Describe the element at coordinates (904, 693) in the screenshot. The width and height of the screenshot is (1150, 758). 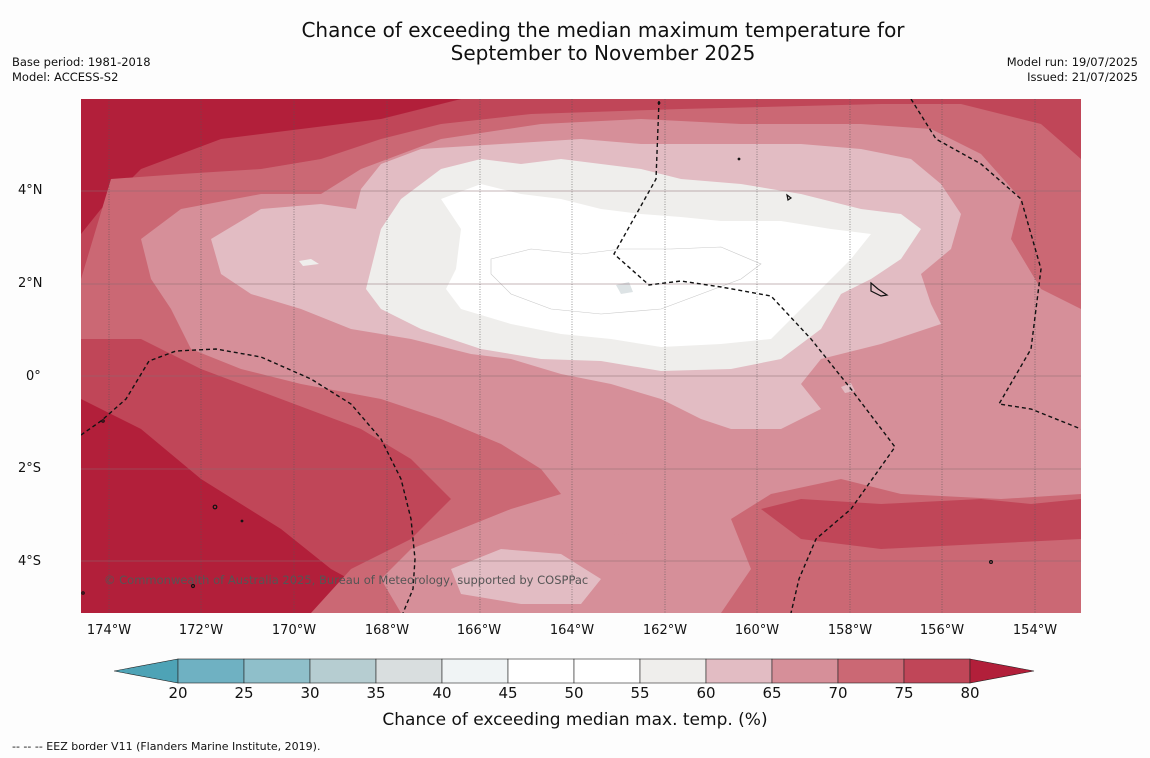
I see `cb-tick-75: 75` at that location.